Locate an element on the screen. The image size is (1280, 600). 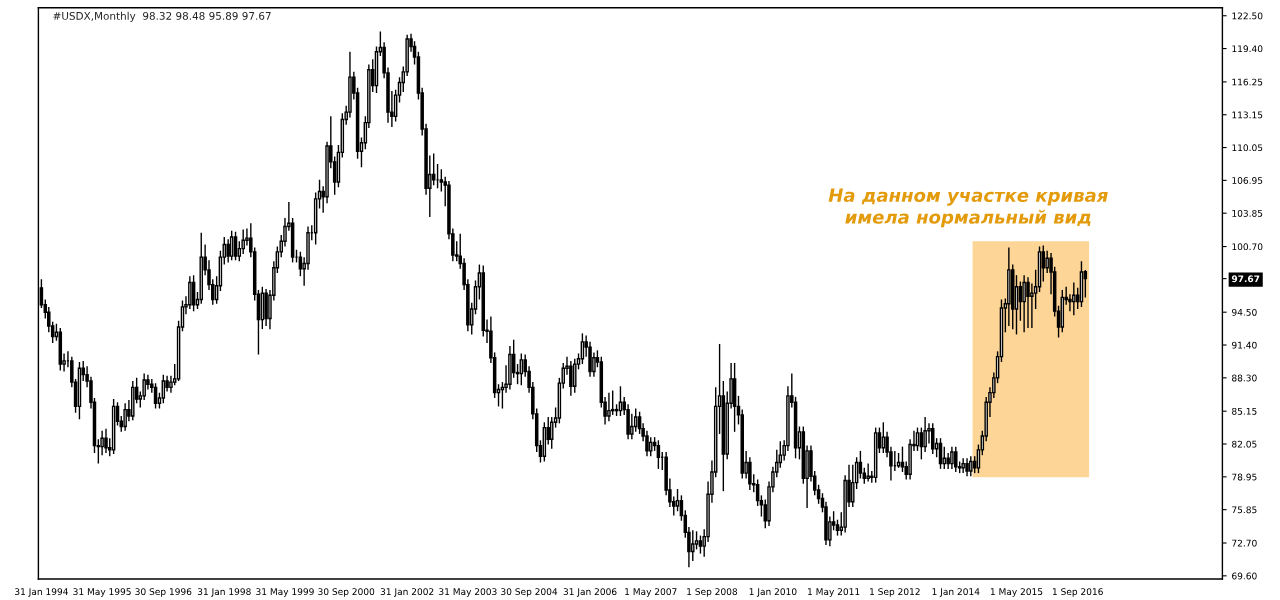
y-tick-label: 82.05 is located at coordinates (1244, 444).